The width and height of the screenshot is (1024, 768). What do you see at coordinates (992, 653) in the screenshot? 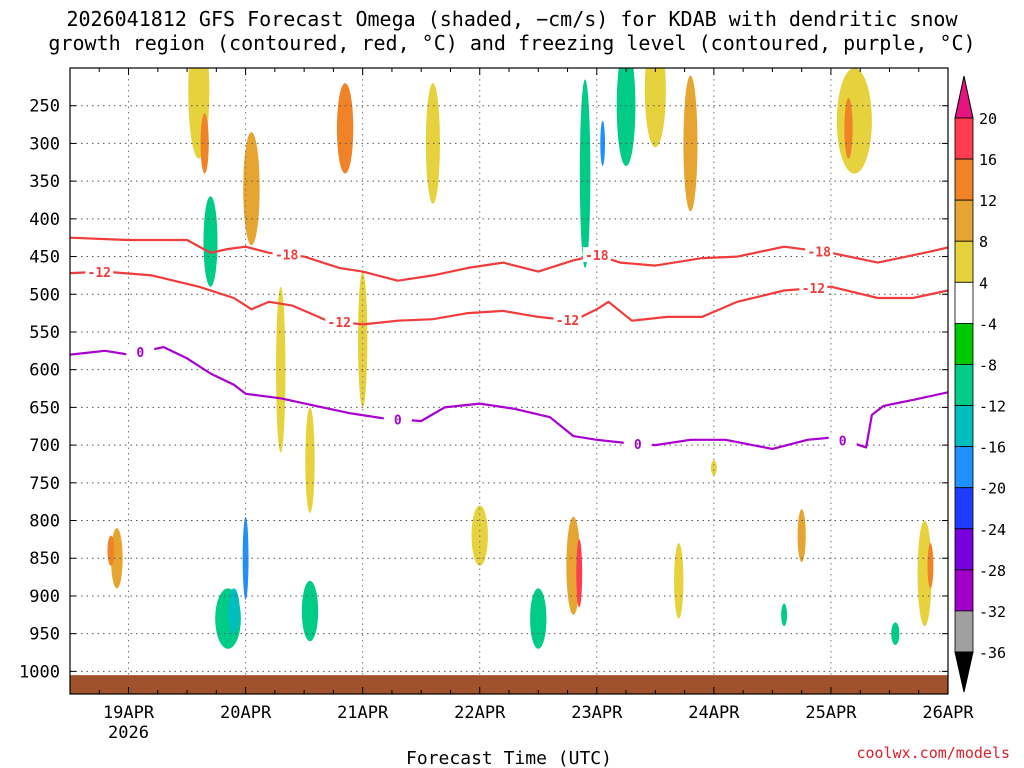
I see `colorbar-label-13: -36` at bounding box center [992, 653].